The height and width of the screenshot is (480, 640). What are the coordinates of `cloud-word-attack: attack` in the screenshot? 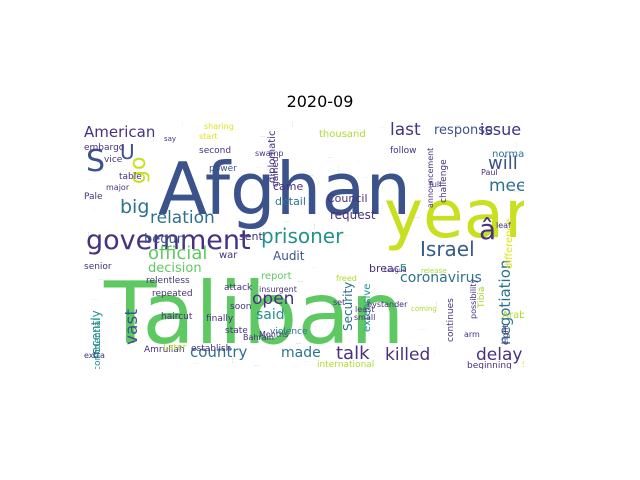 It's located at (238, 288).